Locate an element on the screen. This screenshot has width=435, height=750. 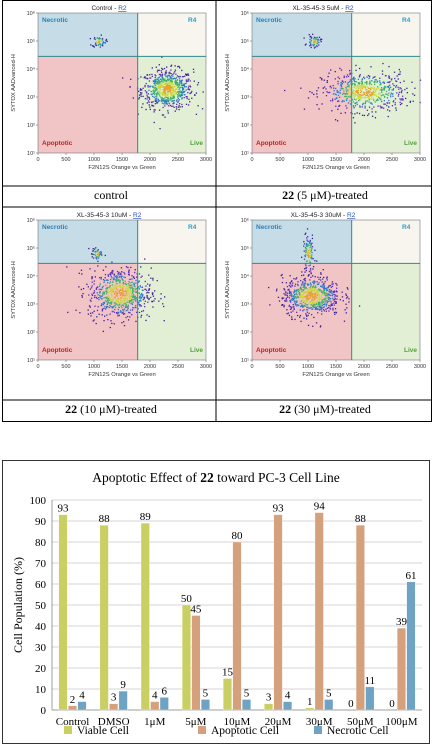
x-tick-label: 1500 is located at coordinates (336, 367).